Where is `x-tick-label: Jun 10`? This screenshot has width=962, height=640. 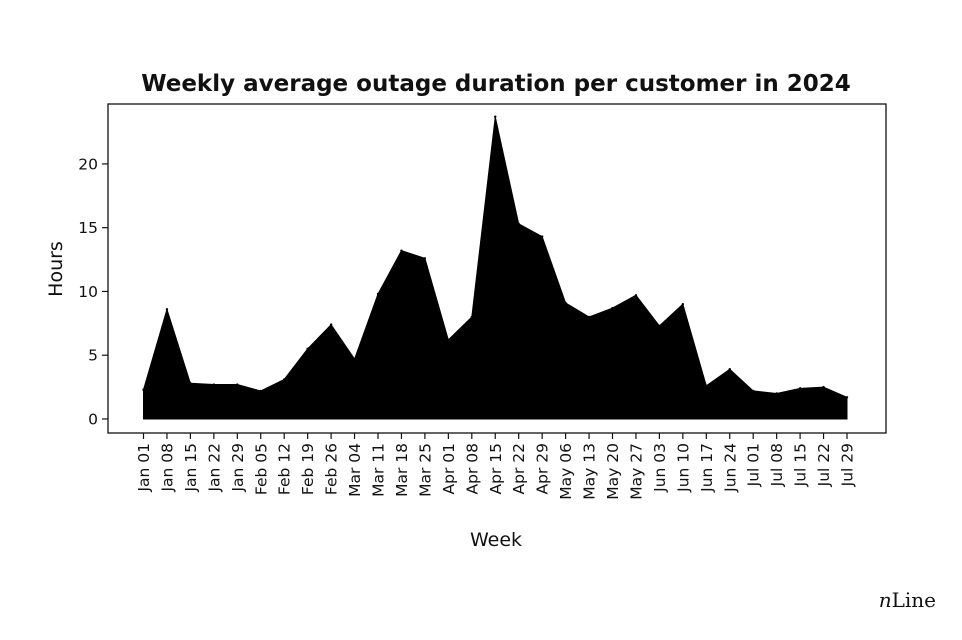
x-tick-label: Jun 10 is located at coordinates (683, 468).